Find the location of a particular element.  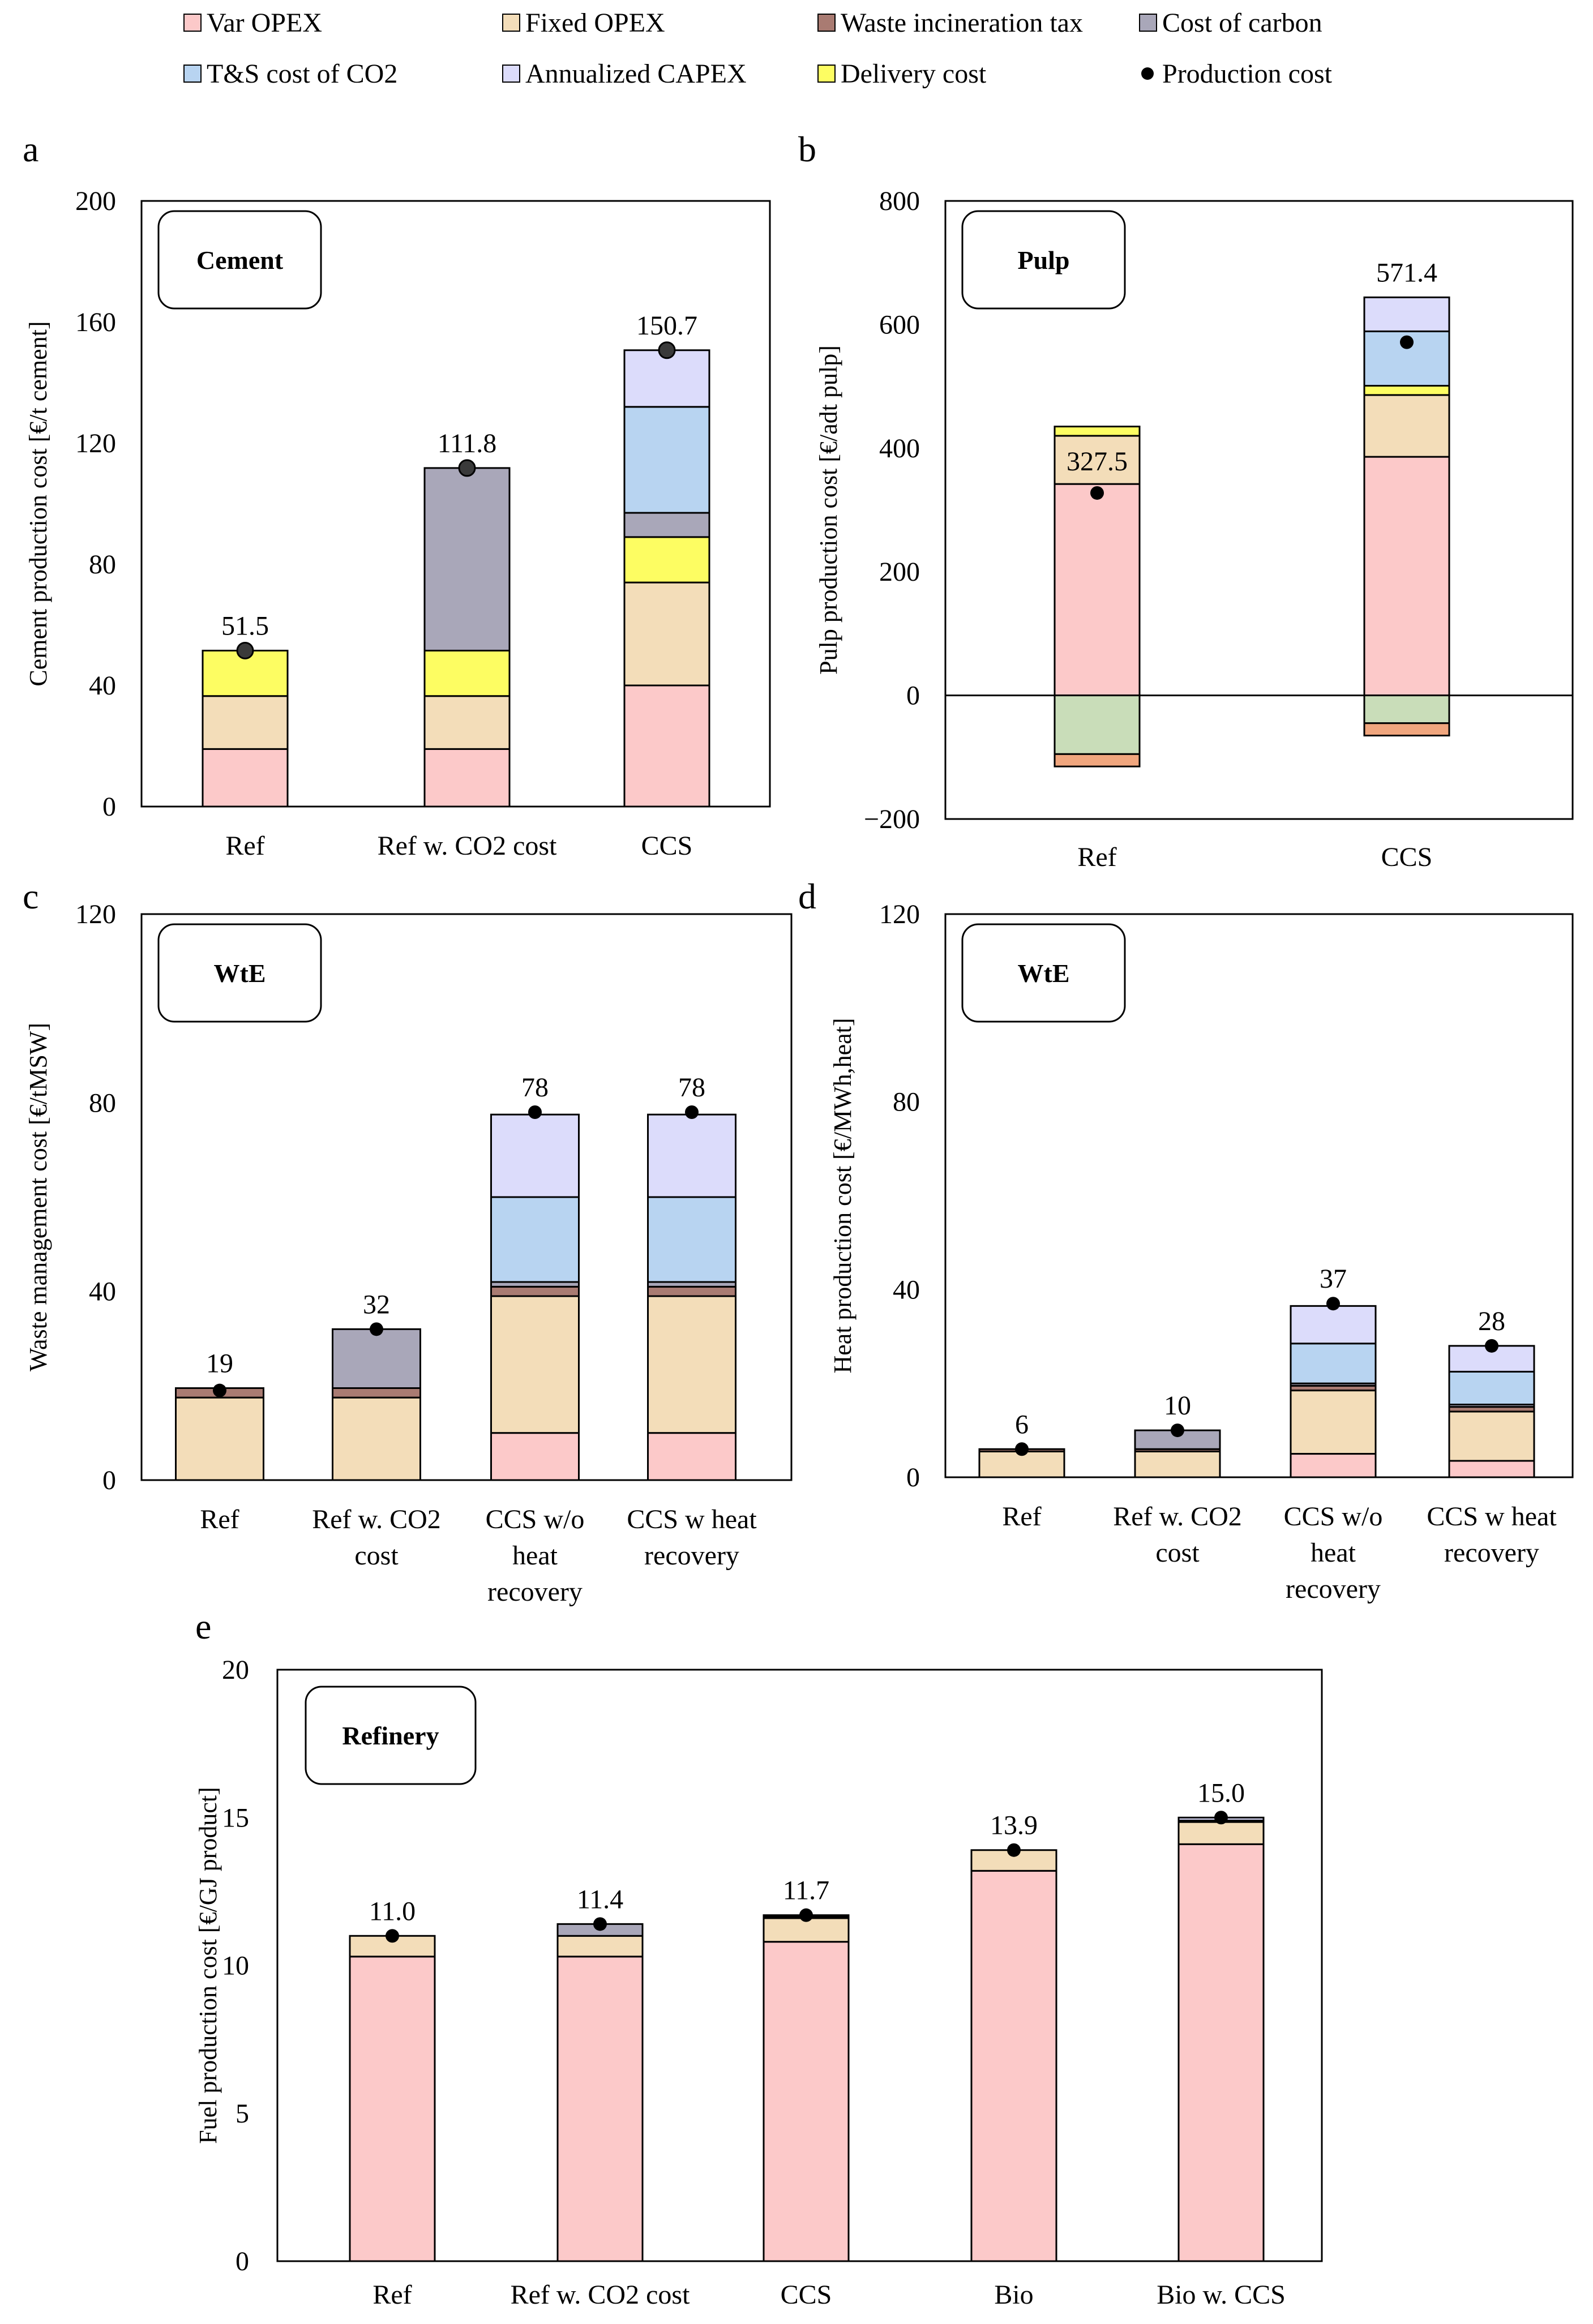

category-label: Bio w. CCS is located at coordinates (1221, 2295).